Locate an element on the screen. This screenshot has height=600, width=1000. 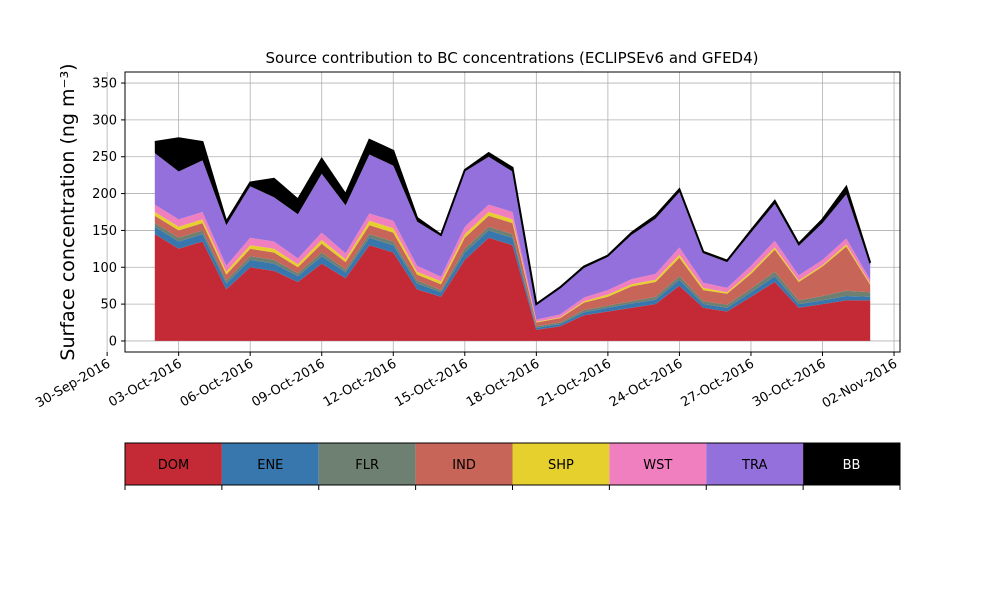
legend-swatch-ene is located at coordinates (270, 464).